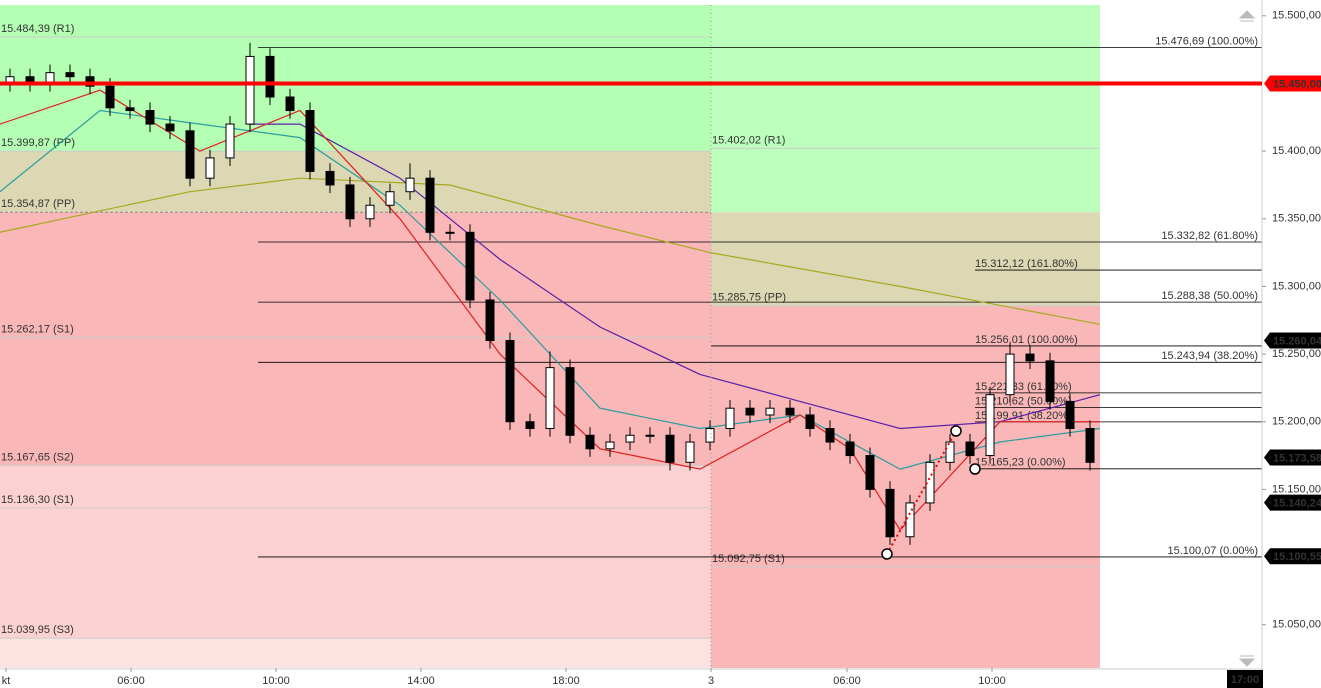 This screenshot has width=1321, height=688. I want to click on pivot-label: 15.402,02 (R1), so click(748, 140).